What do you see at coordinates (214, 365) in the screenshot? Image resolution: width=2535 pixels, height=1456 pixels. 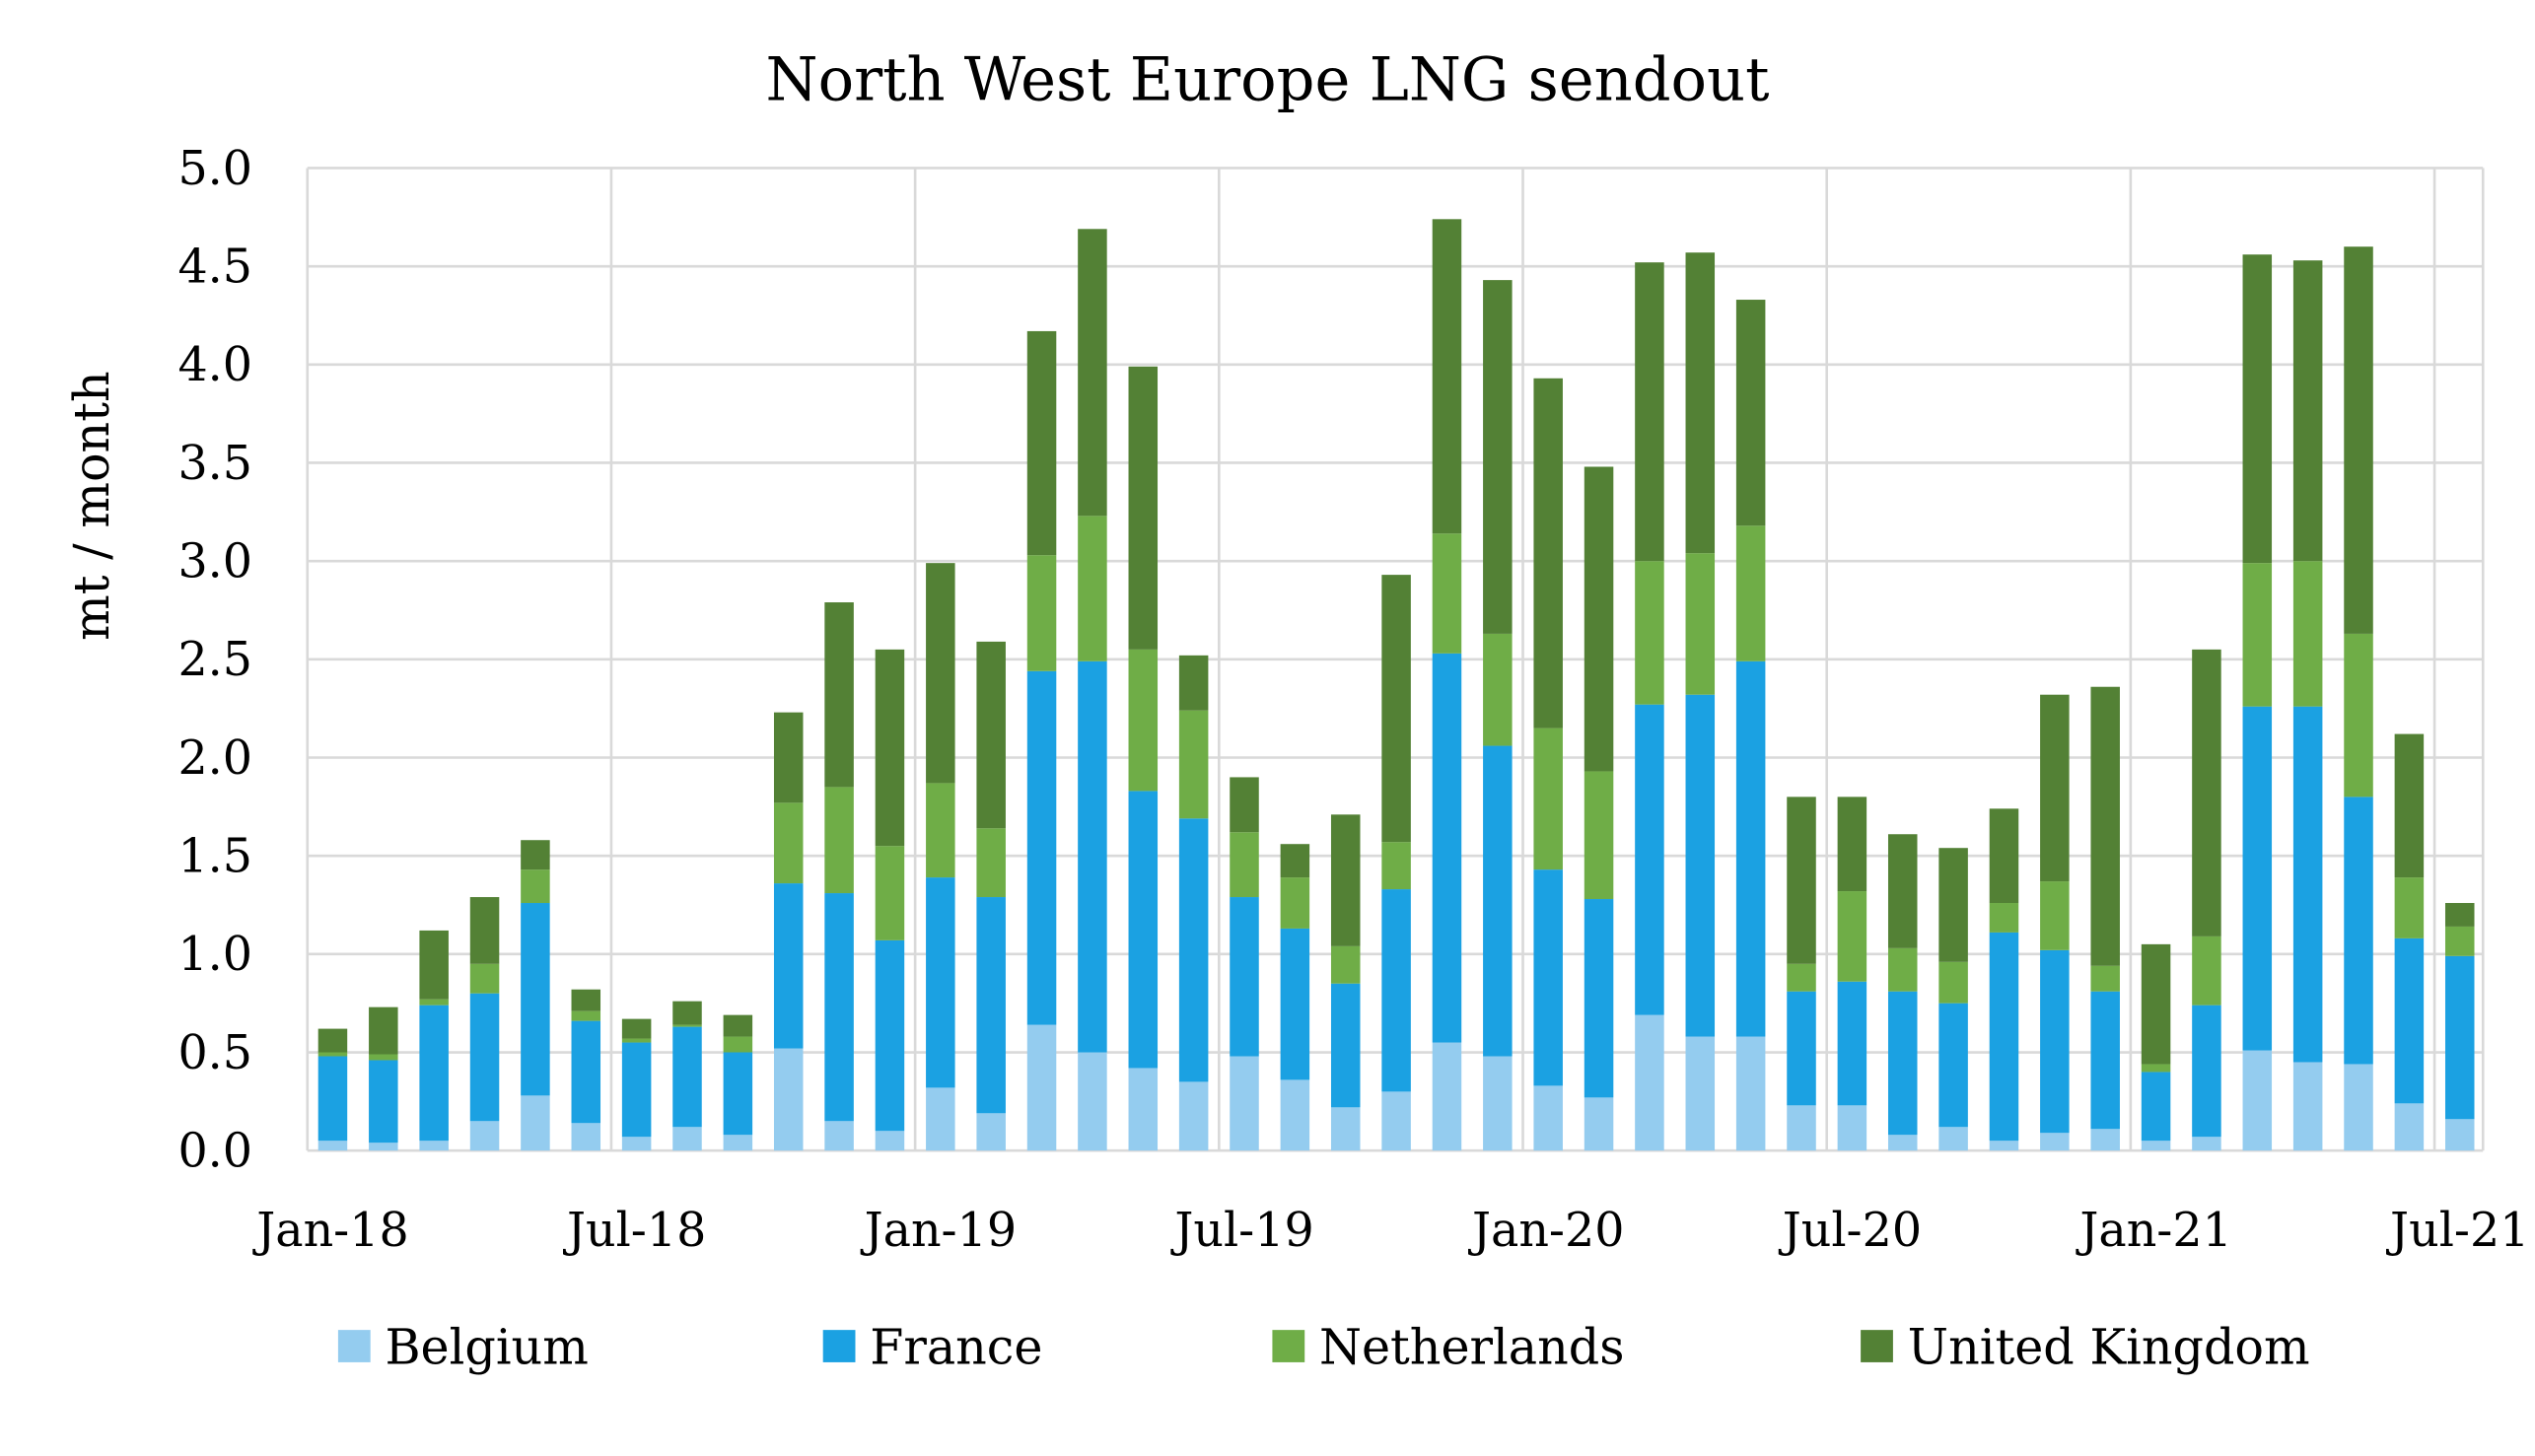 I see `y-tick-label: 4.0` at bounding box center [214, 365].